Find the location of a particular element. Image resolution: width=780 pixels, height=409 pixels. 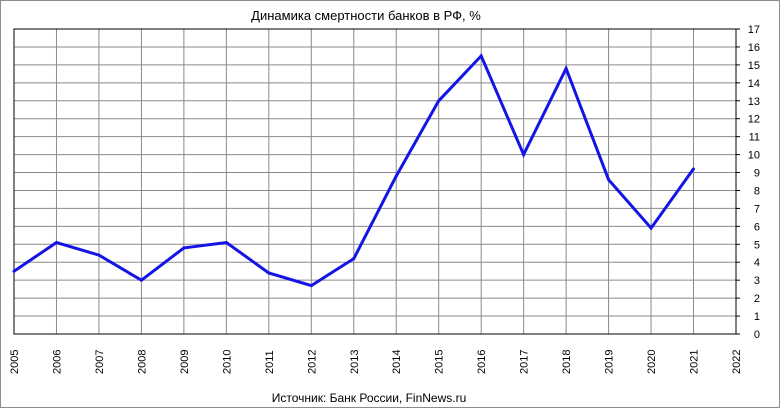

x-tick-label: 2021 is located at coordinates (695, 362).